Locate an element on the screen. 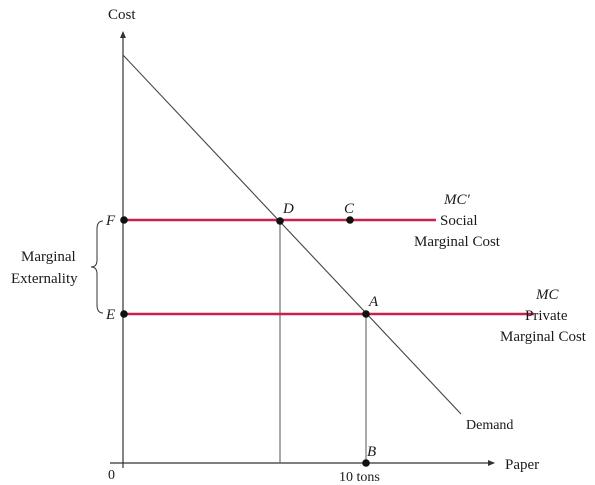 The width and height of the screenshot is (595, 485). private-mc-line2: Marginal Cost is located at coordinates (543, 337).